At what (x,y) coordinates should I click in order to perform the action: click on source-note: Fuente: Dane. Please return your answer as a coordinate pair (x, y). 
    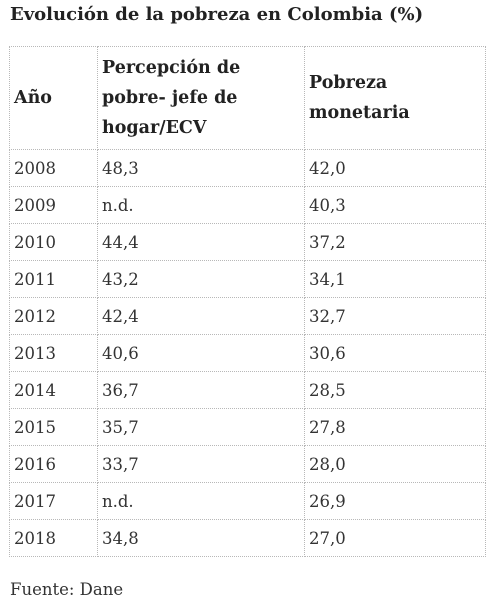
    Looking at the image, I should click on (67, 589).